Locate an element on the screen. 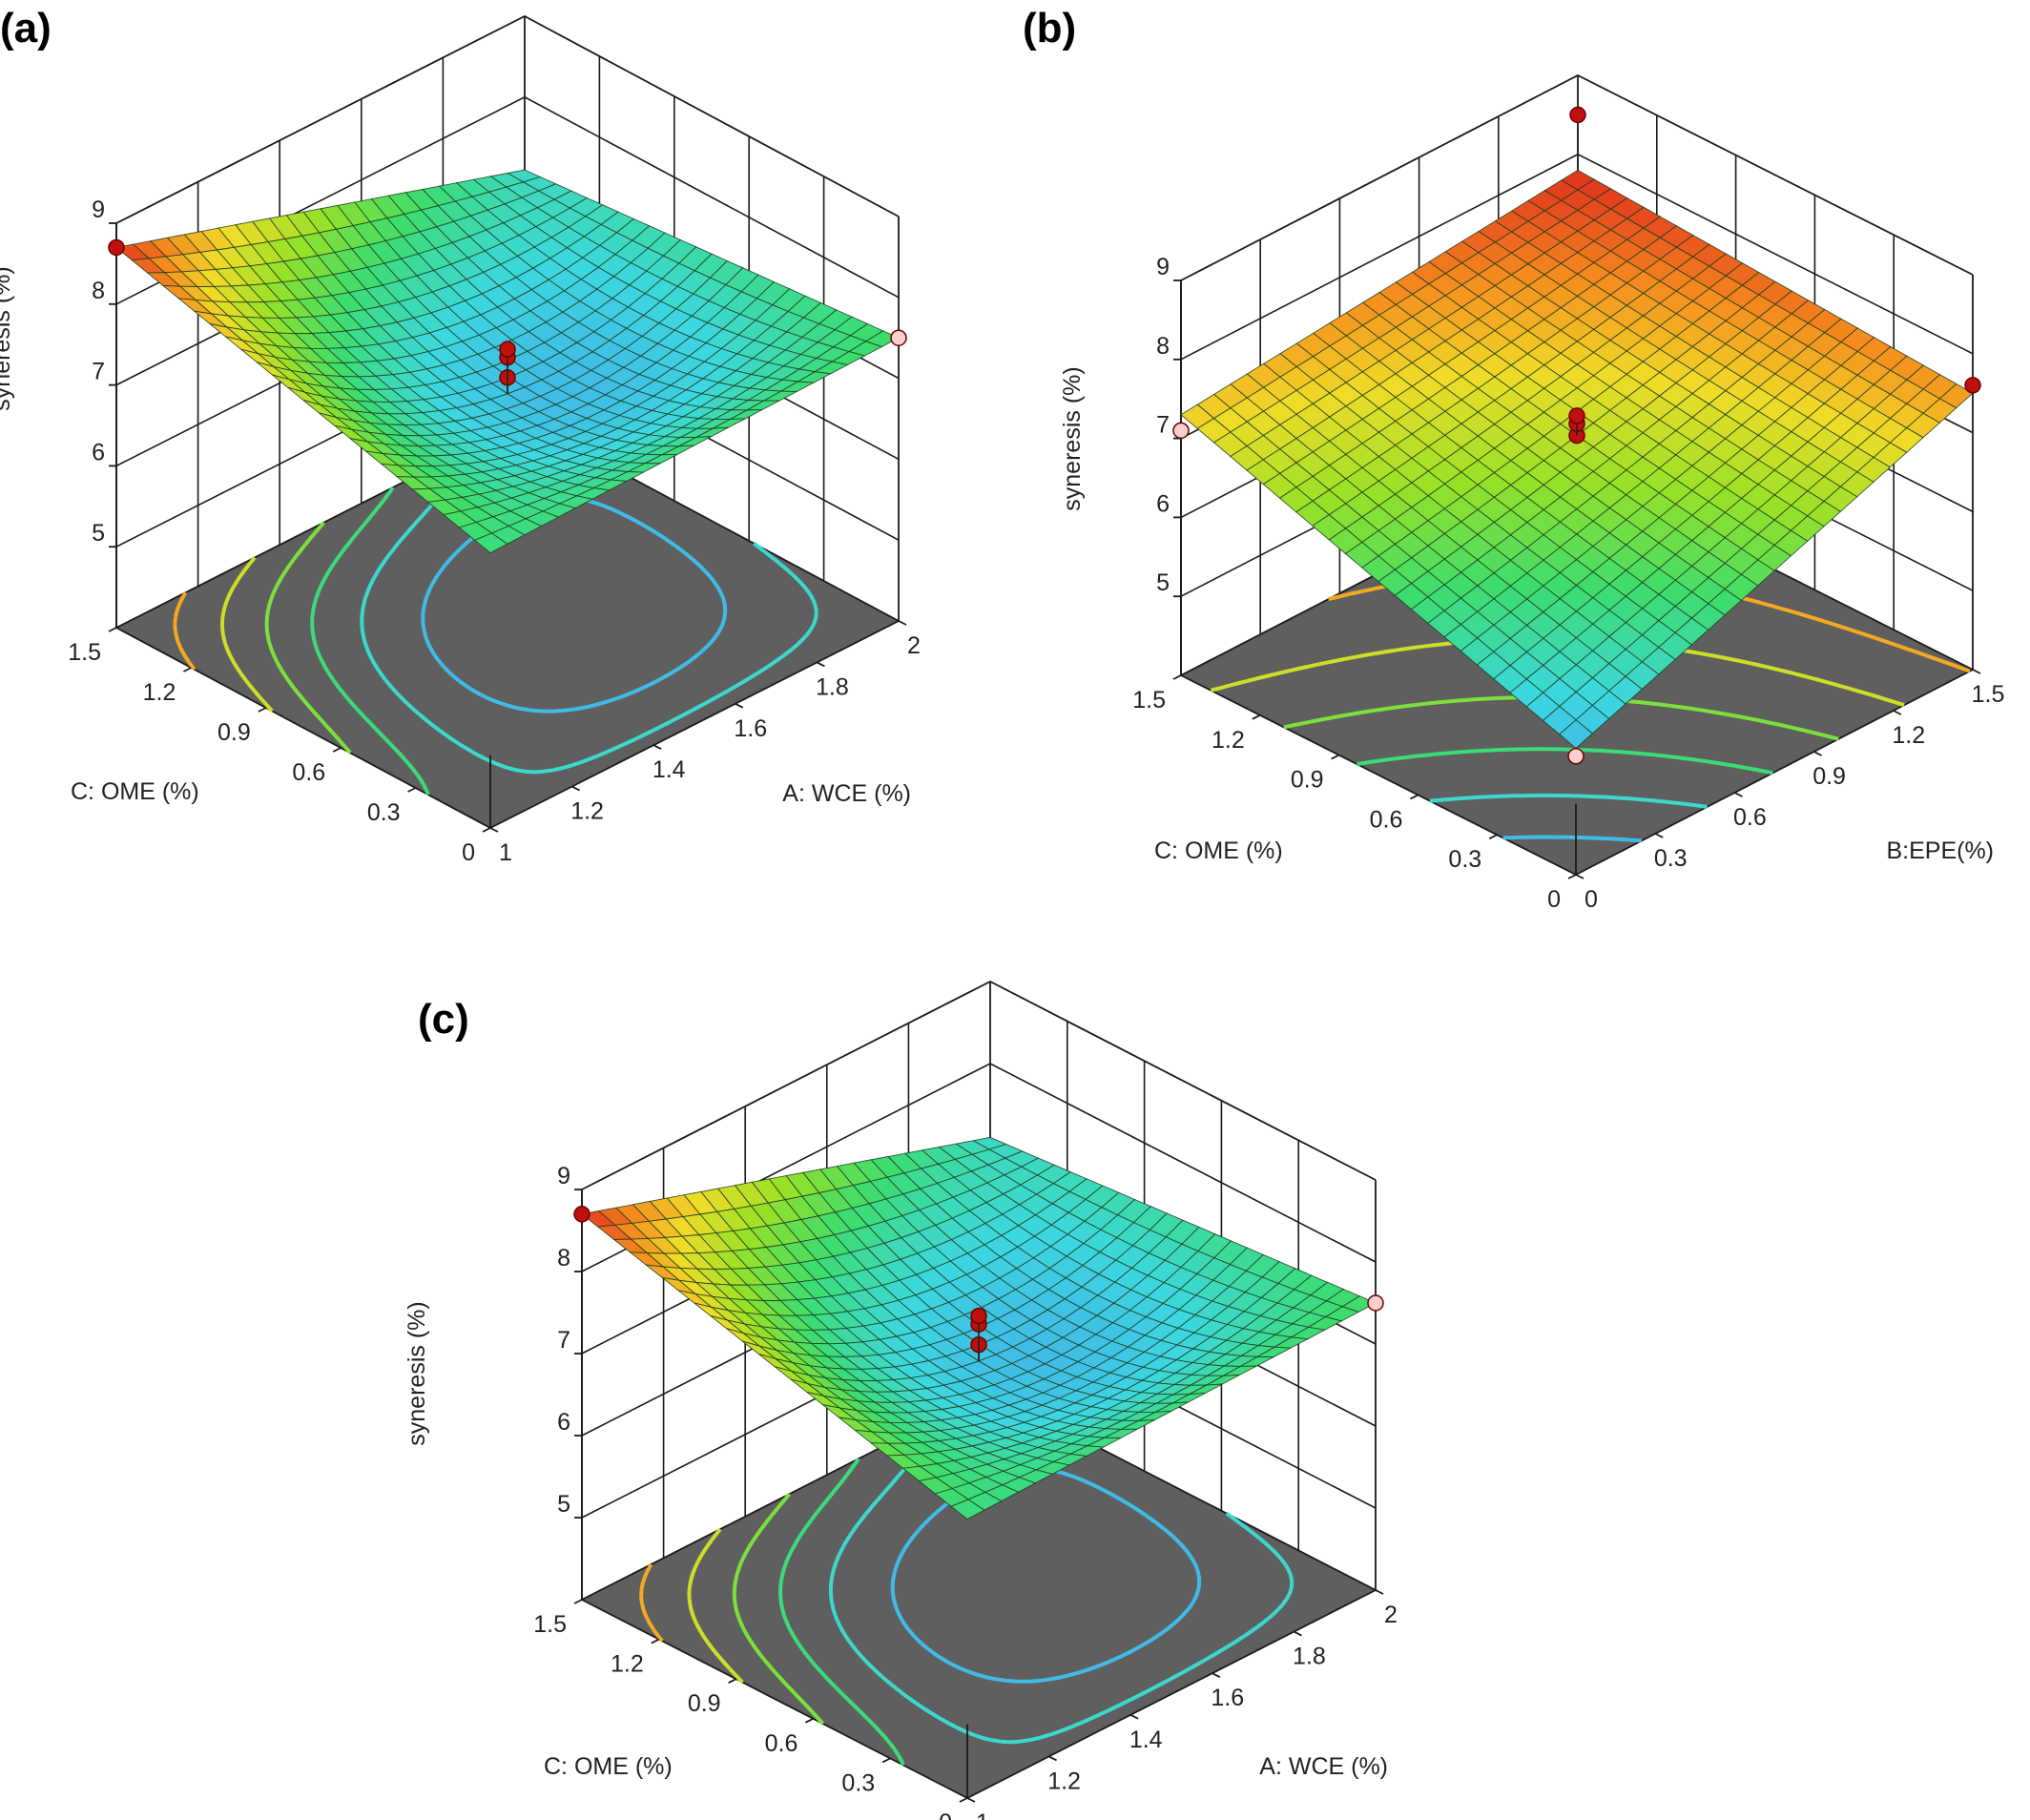 The width and height of the screenshot is (2030, 1820). z-tick-label: 8 is located at coordinates (99, 291).